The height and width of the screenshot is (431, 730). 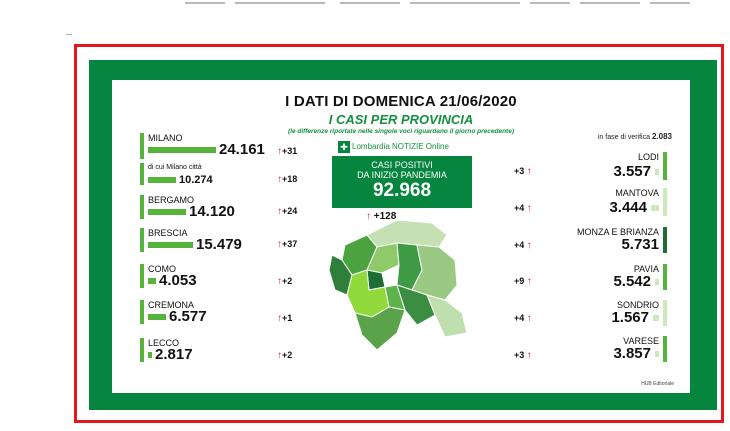 What do you see at coordinates (407, 233) in the screenshot?
I see `map-province-sondrio` at bounding box center [407, 233].